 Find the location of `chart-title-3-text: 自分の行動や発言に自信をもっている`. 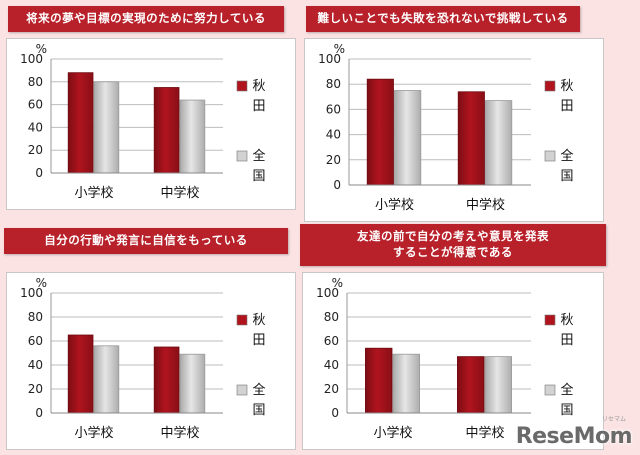

chart-title-3-text: 自分の行動や発言に自信をもっている is located at coordinates (146, 240).